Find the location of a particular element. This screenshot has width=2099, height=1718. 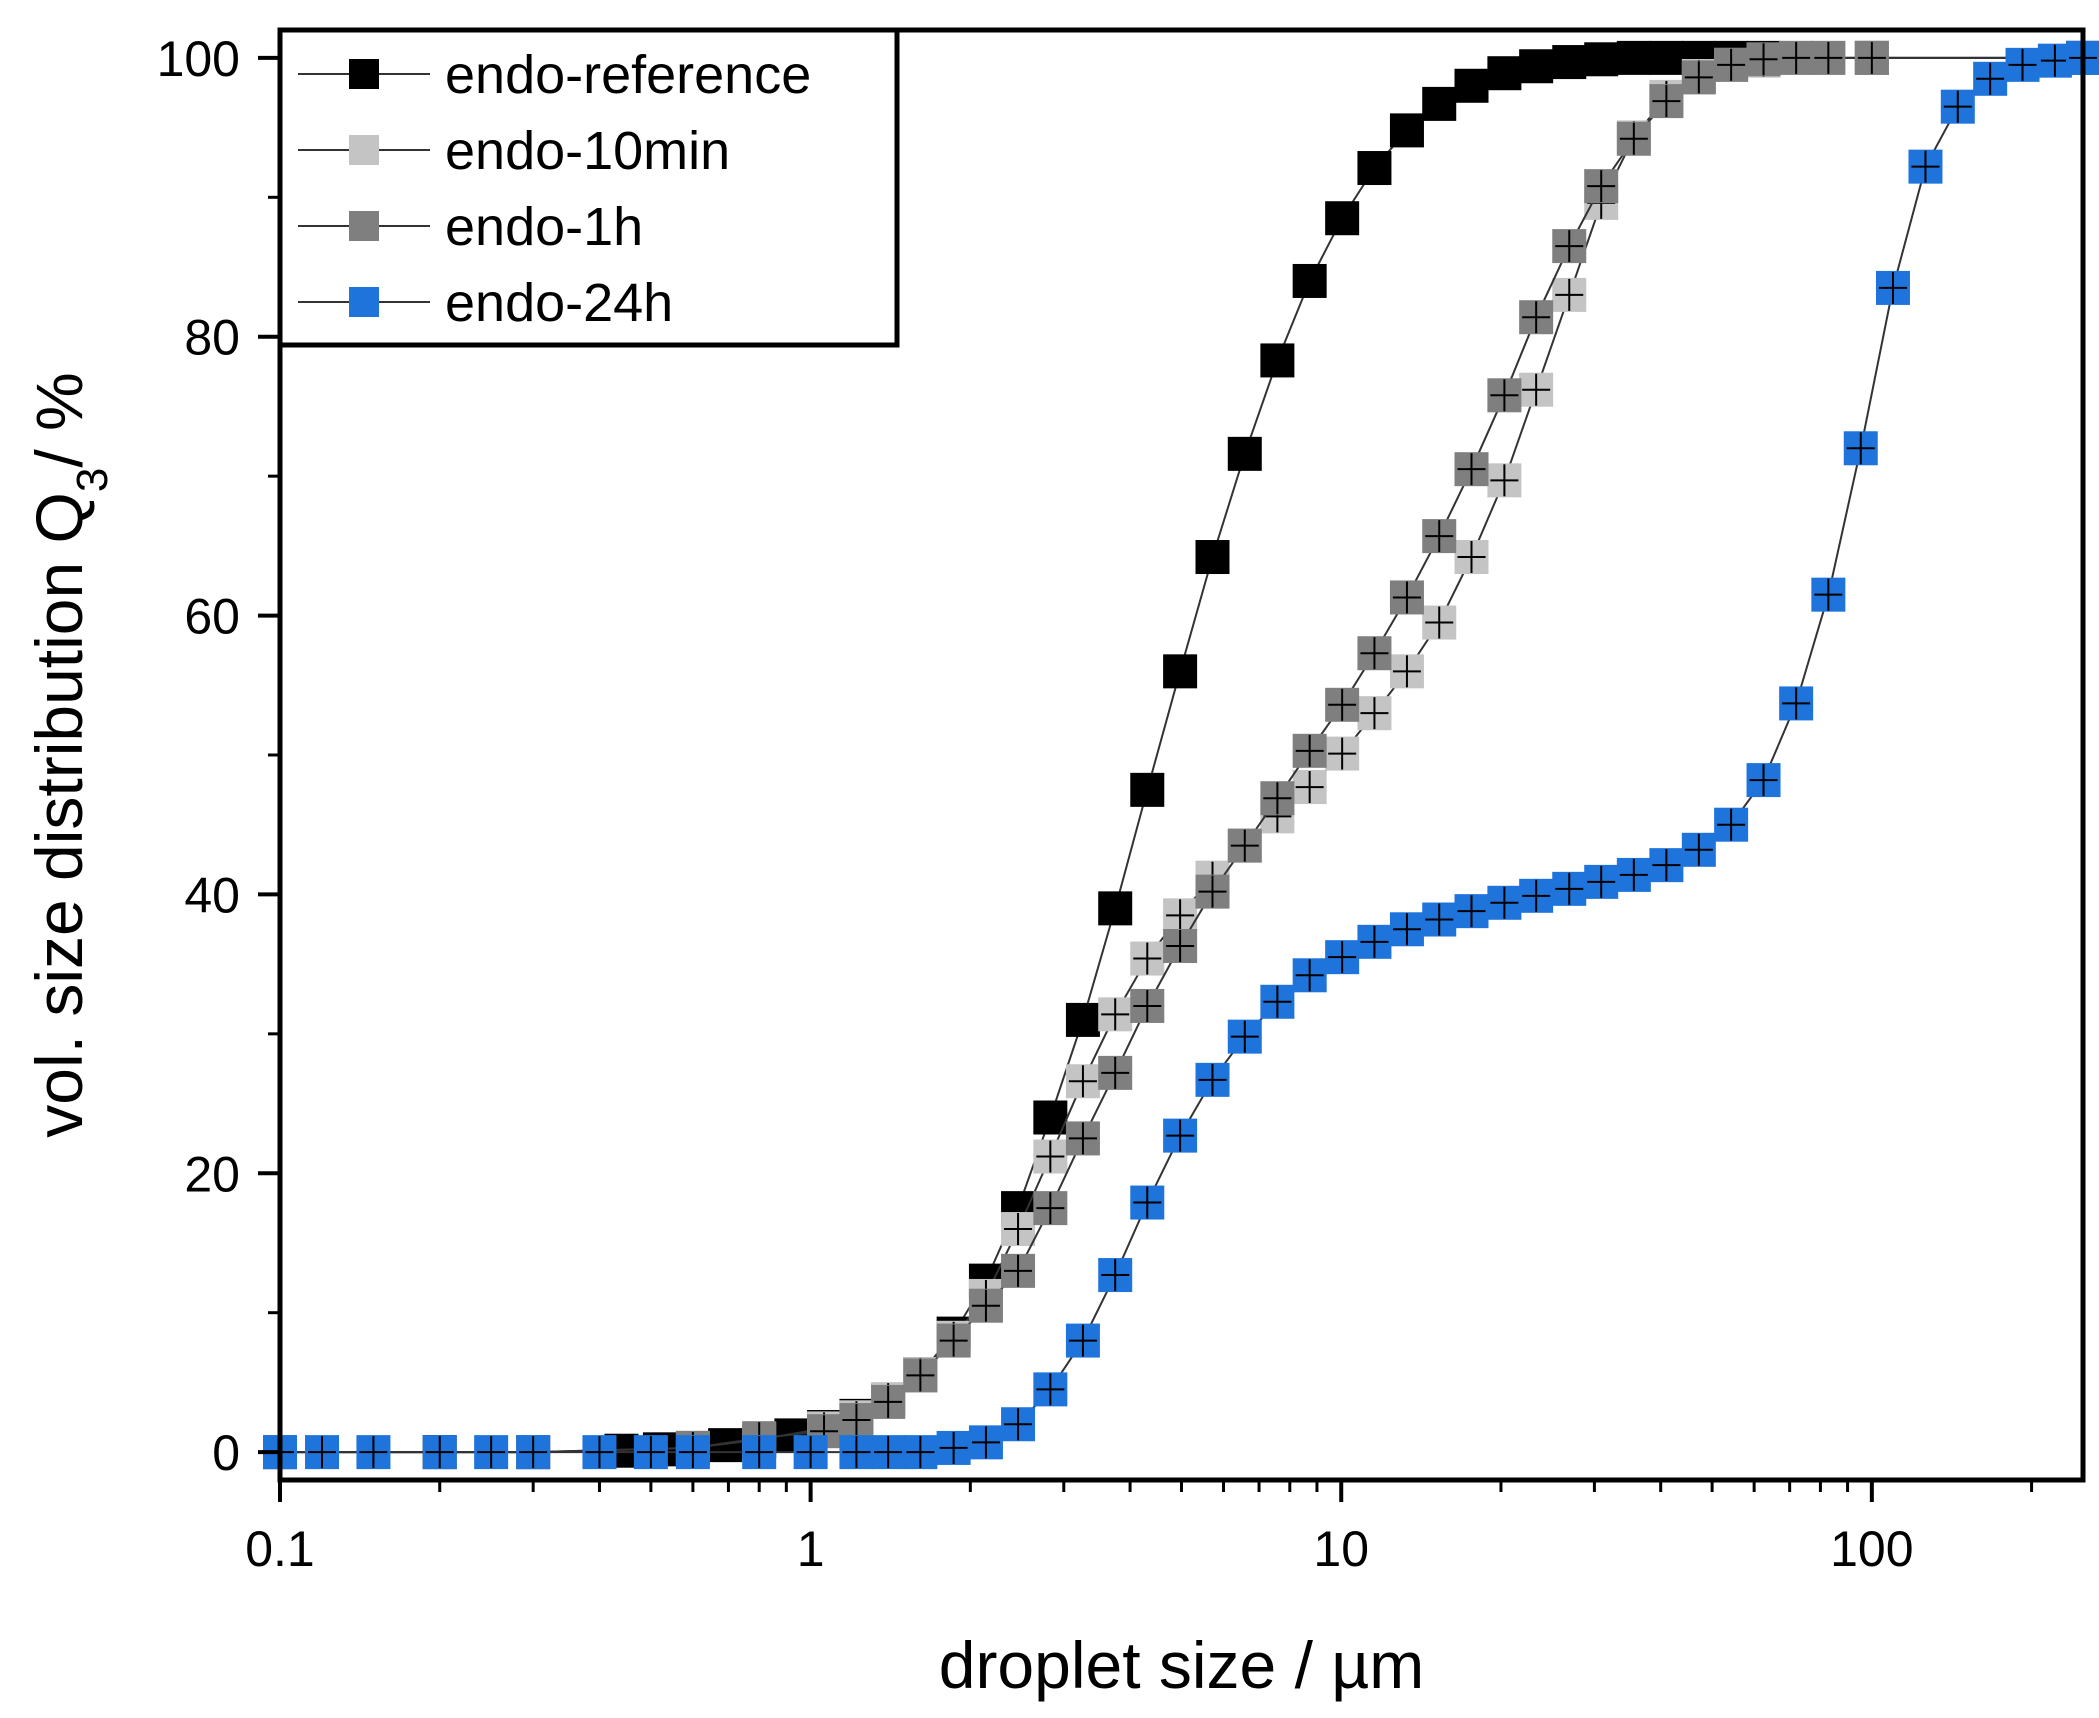

x-tick-label: 10 is located at coordinates (1341, 1549).